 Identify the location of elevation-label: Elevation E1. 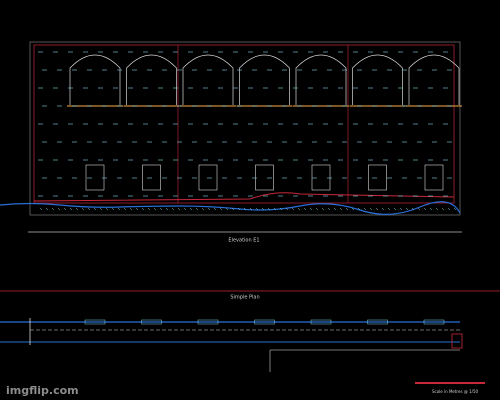
(243, 241).